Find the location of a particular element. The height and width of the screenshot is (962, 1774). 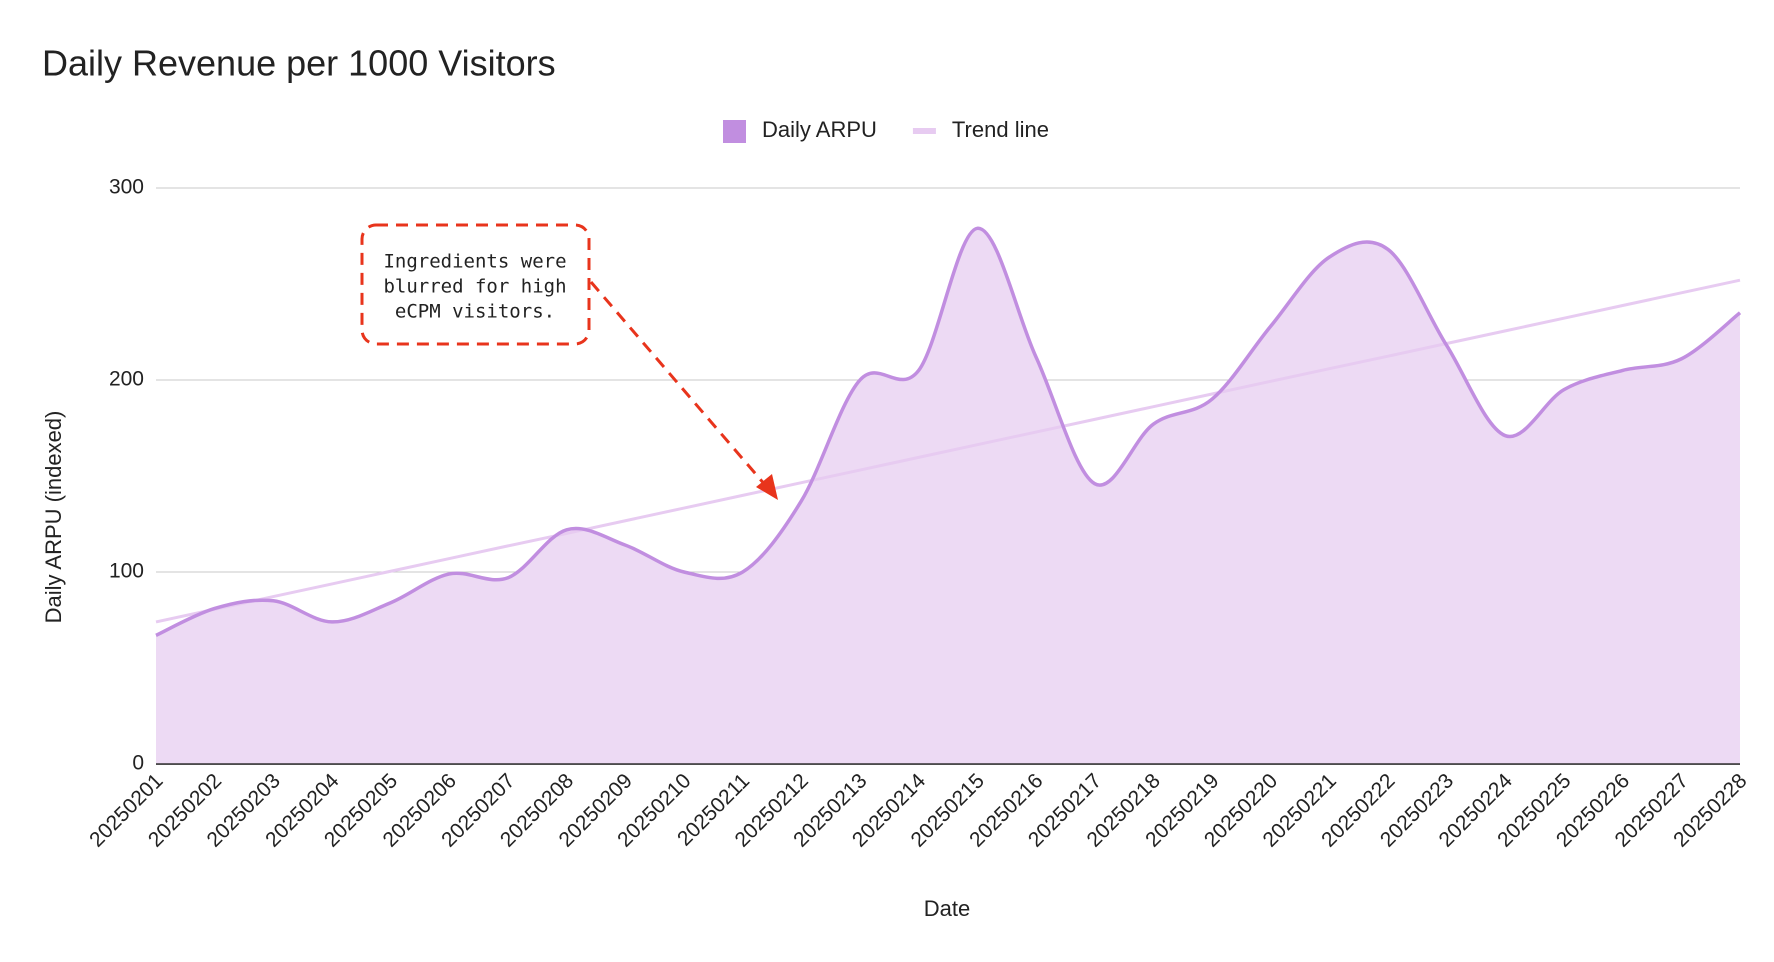

legend-label: Trend line is located at coordinates (1000, 129).